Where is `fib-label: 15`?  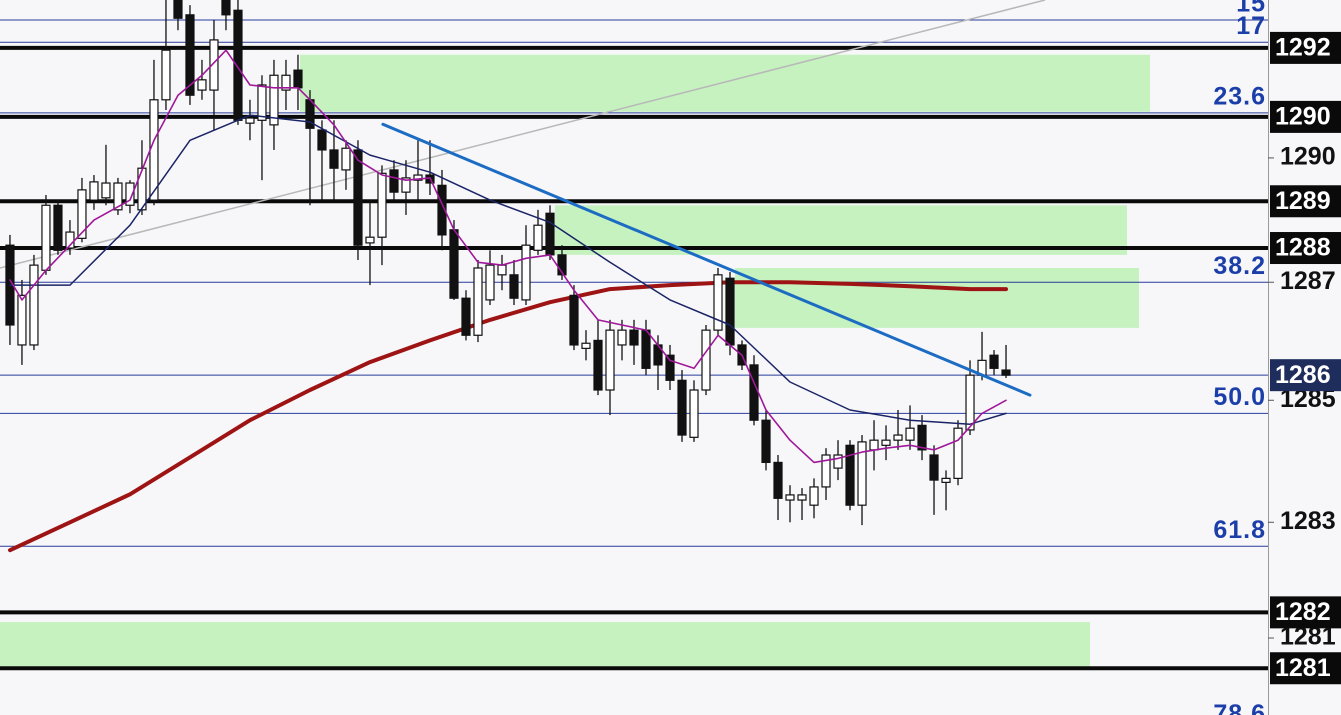
fib-label: 15 is located at coordinates (1251, 9).